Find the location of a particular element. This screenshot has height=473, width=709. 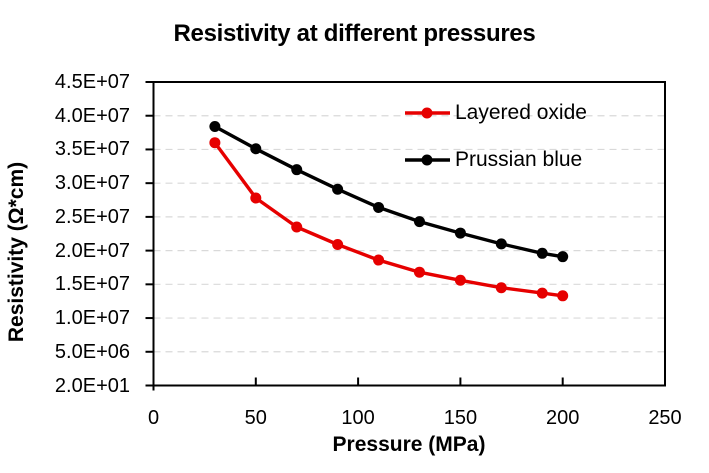

y-tick-label: 3.0E+07 is located at coordinates (92, 183).